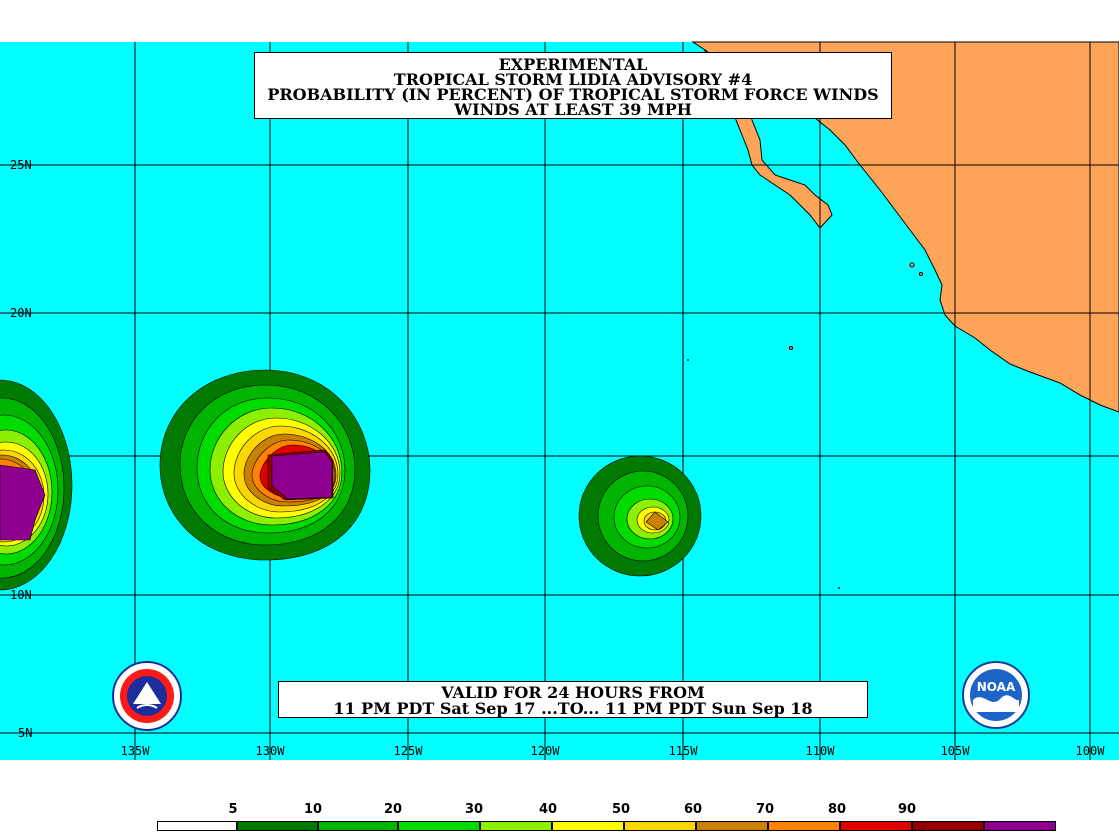 The image size is (1119, 839). What do you see at coordinates (135, 751) in the screenshot?
I see `lon-label: 135W` at bounding box center [135, 751].